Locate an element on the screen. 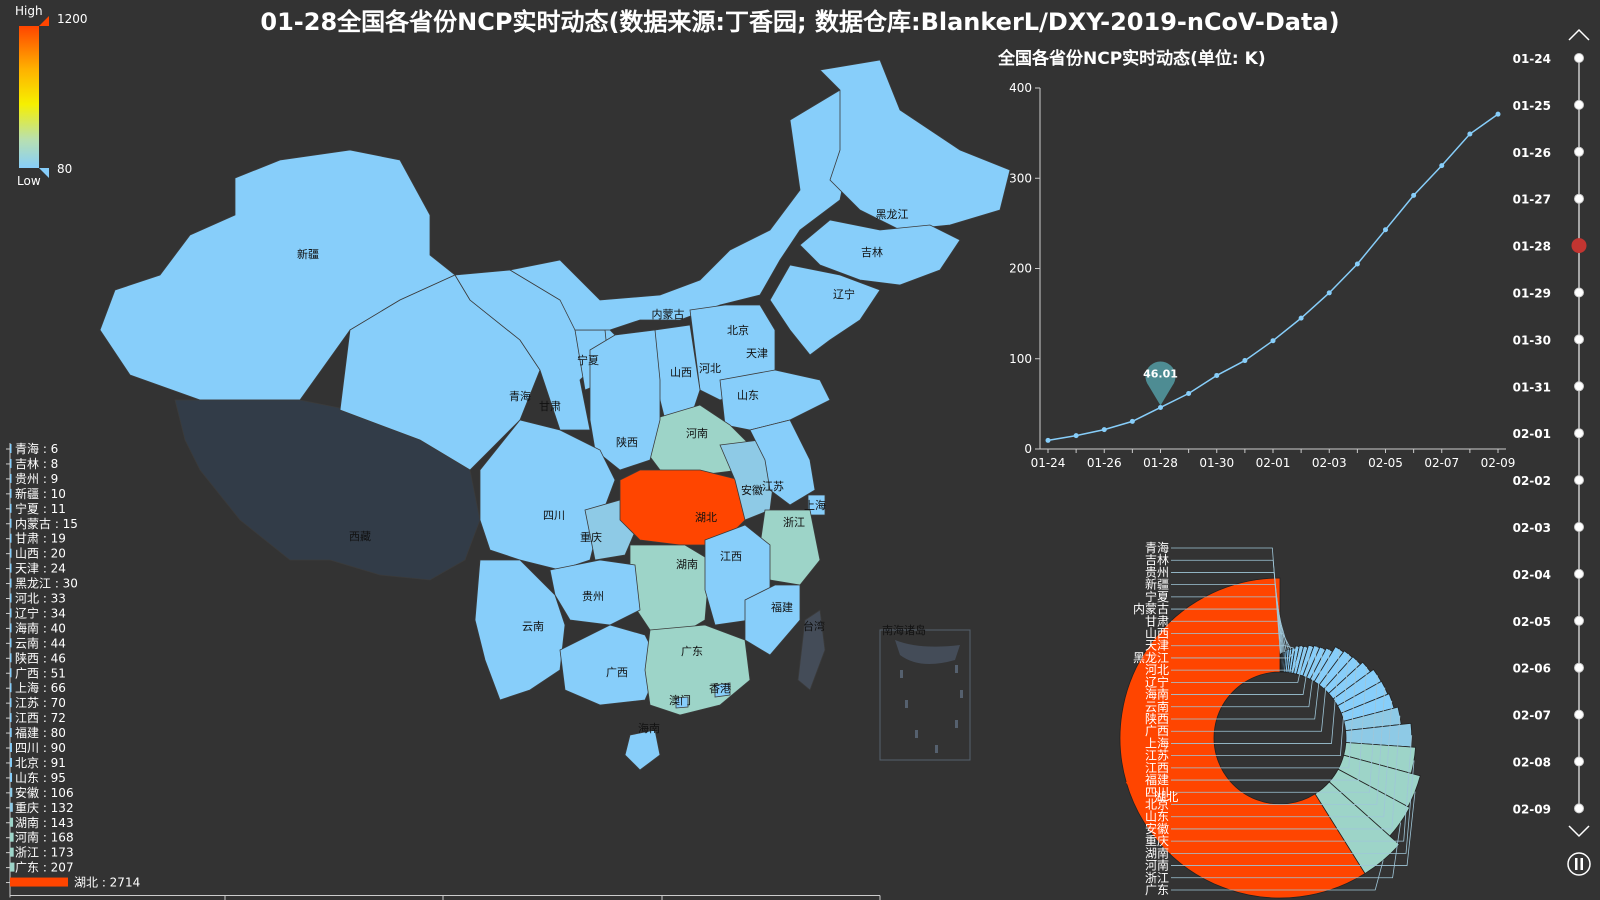 Image resolution: width=1600 pixels, height=900 pixels. map-label: 云南 is located at coordinates (533, 626).